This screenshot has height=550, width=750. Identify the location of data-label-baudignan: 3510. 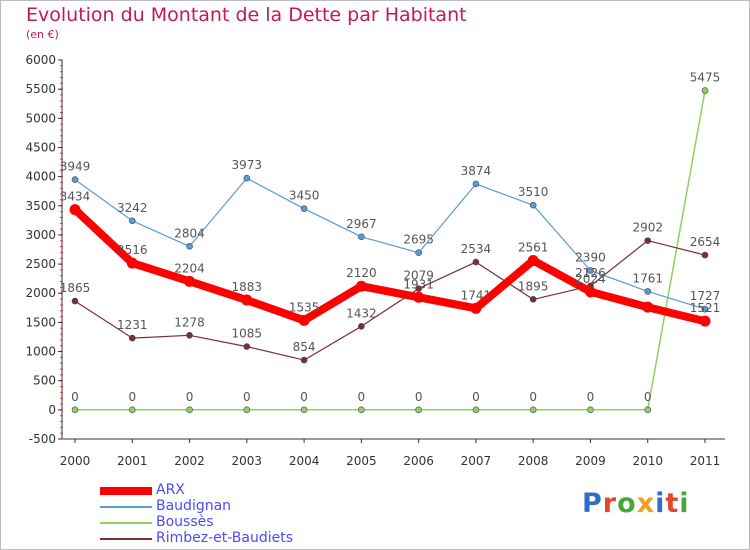
(533, 192).